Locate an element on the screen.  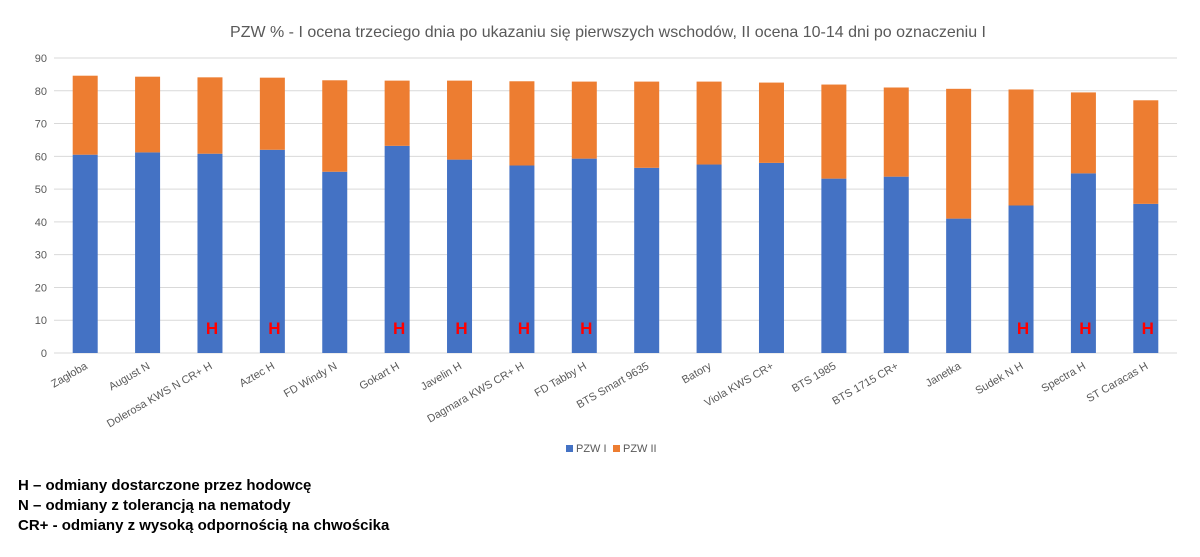
x-category-label: FD Windy N is located at coordinates (310, 380).